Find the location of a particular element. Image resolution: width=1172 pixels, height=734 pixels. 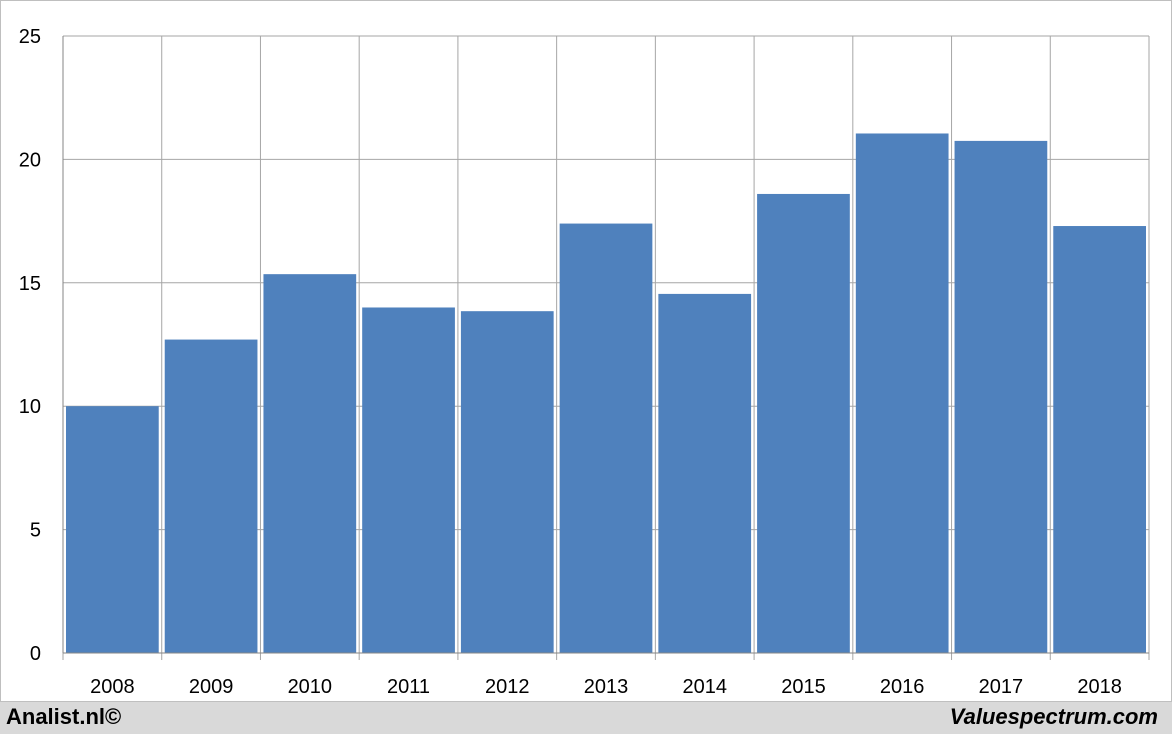

y-tick-label: 25 is located at coordinates (30, 37).